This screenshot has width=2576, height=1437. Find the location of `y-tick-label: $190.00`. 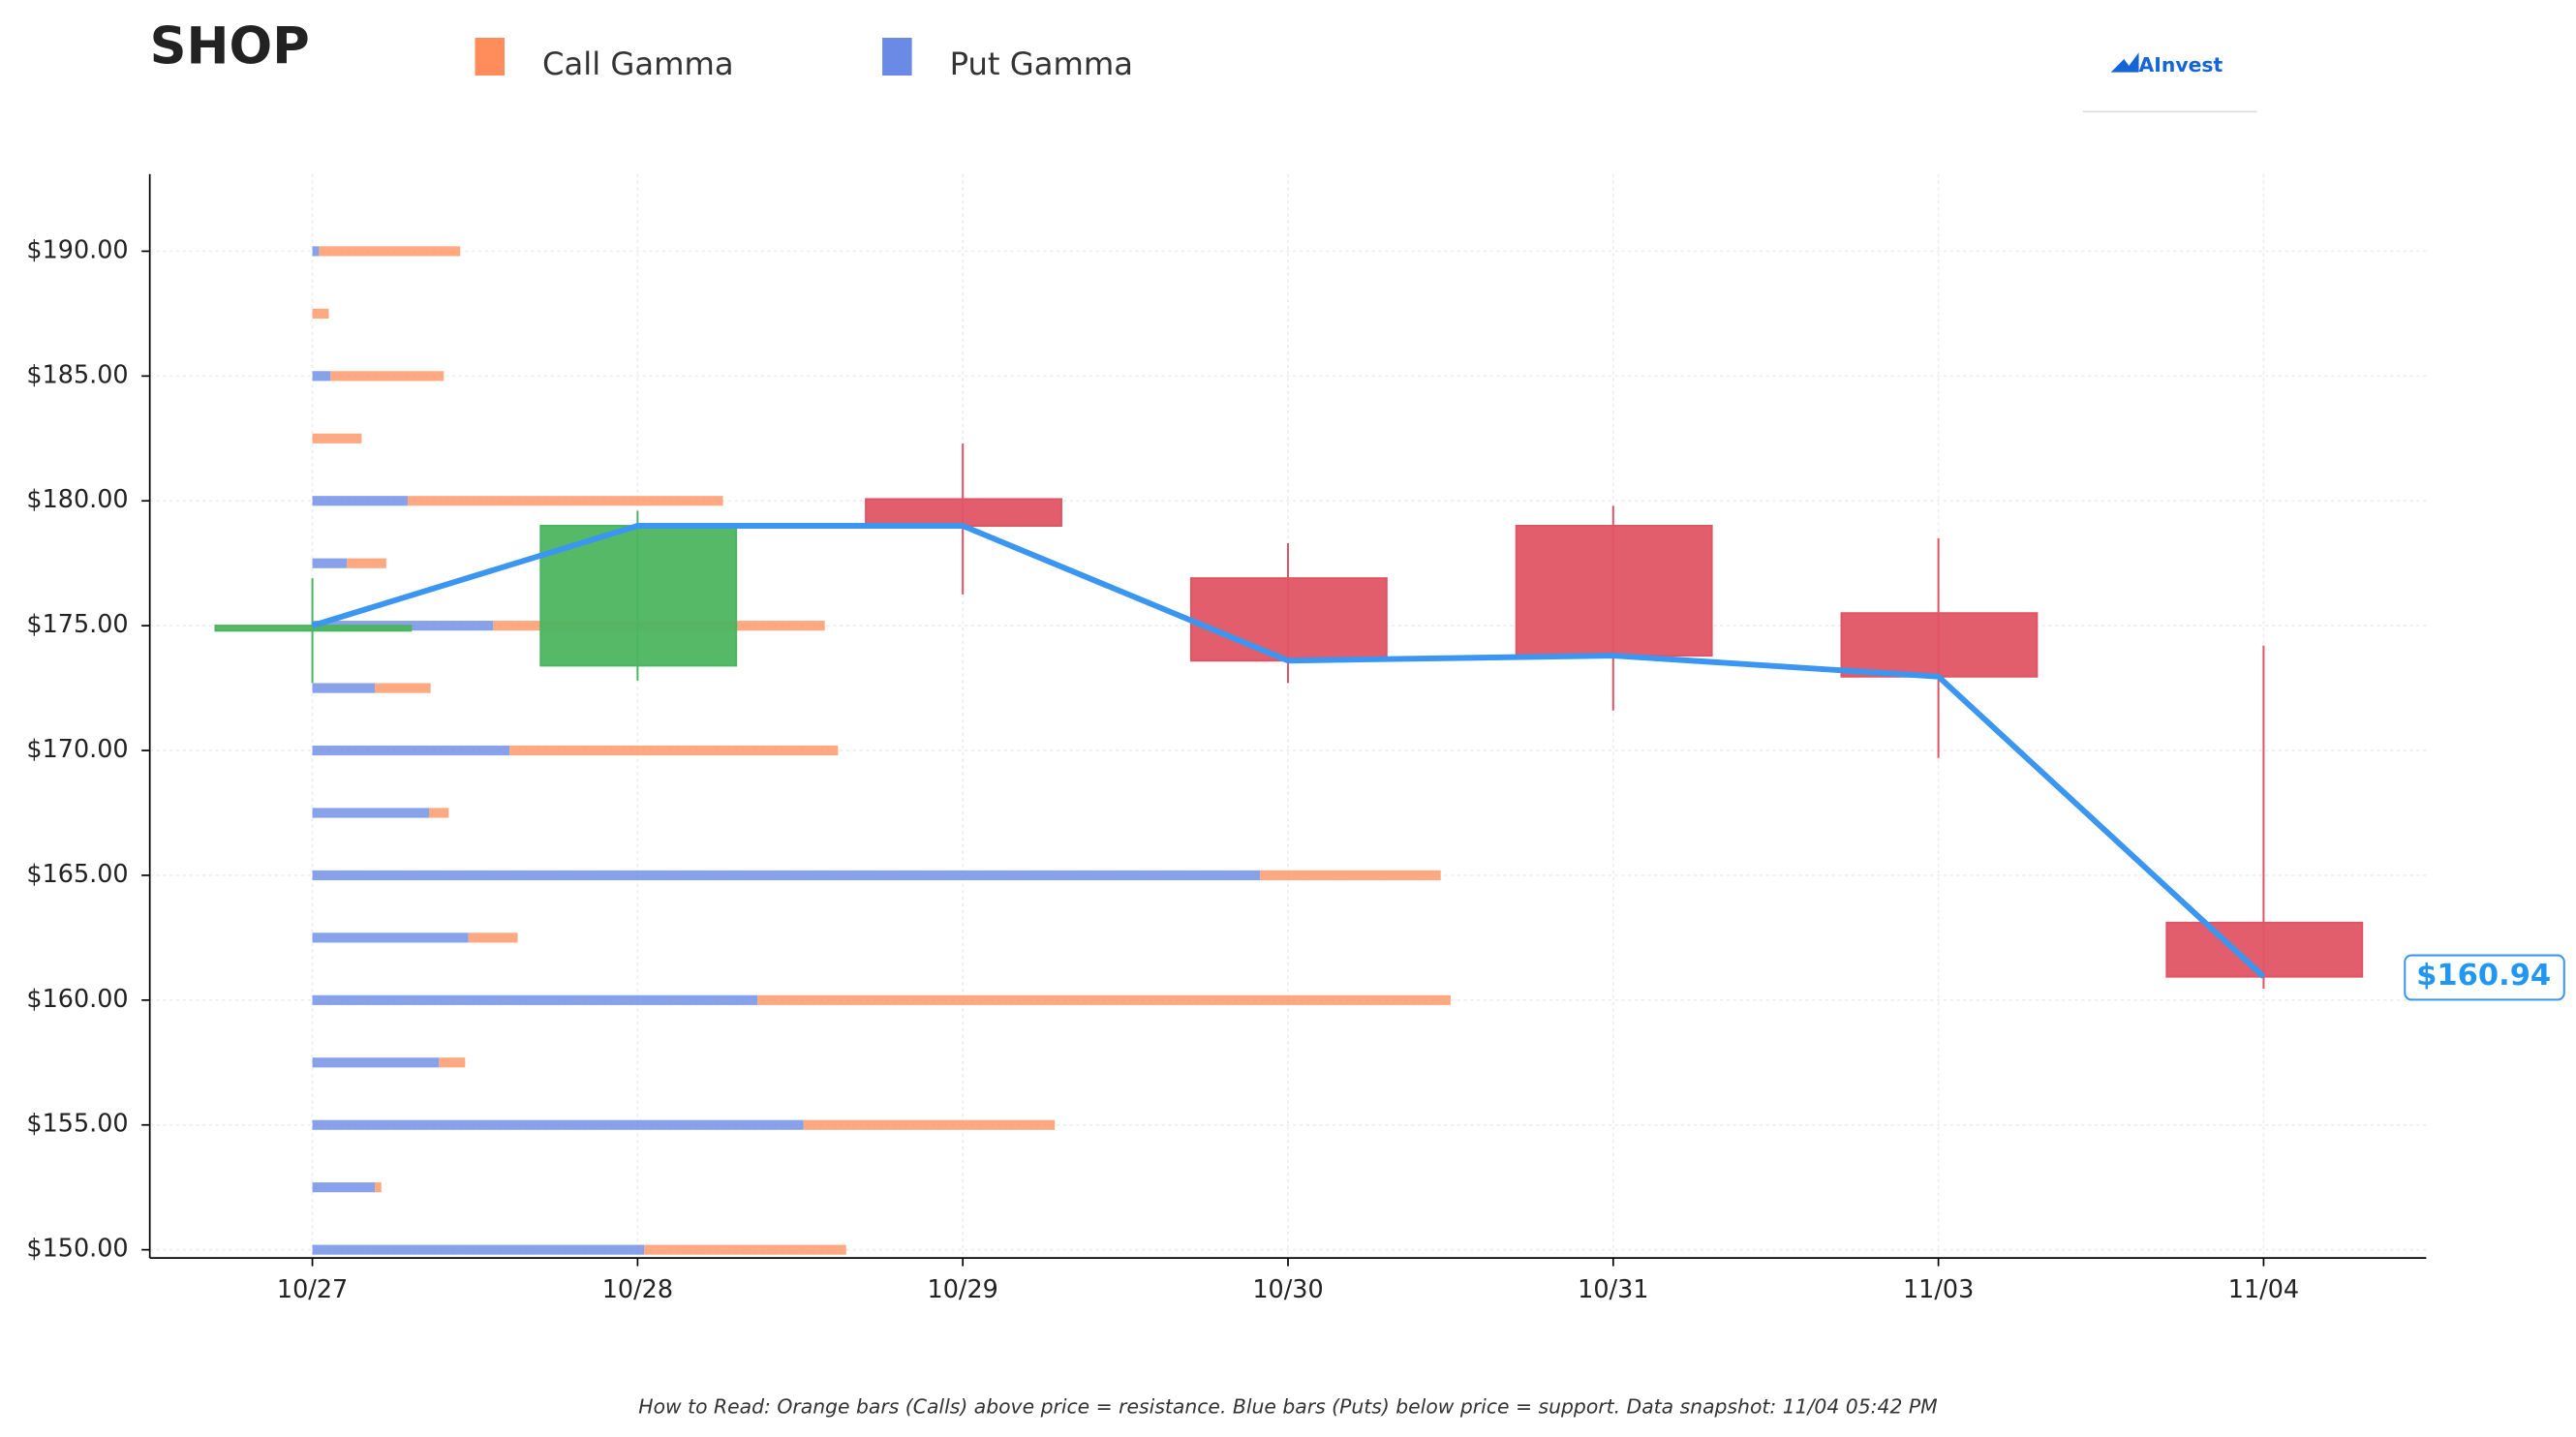

y-tick-label: $190.00 is located at coordinates (77, 249).